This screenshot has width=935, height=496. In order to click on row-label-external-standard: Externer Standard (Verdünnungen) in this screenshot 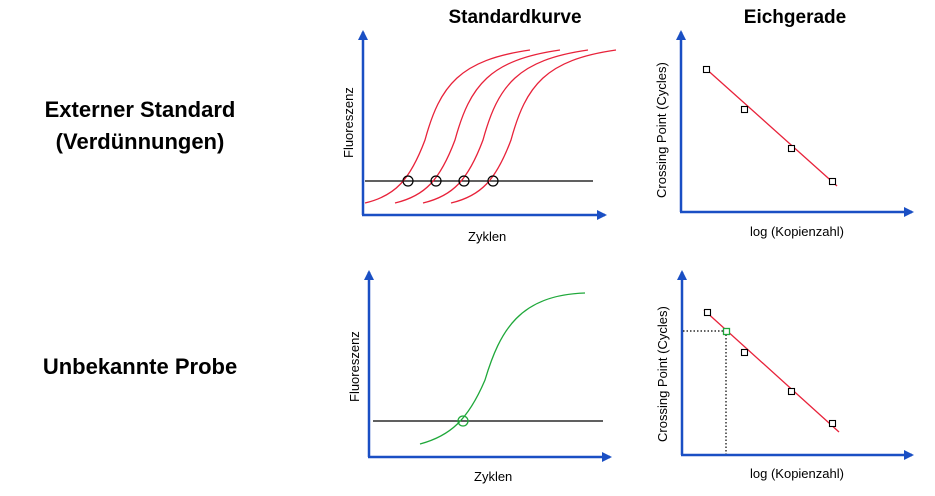, I will do `click(140, 126)`.